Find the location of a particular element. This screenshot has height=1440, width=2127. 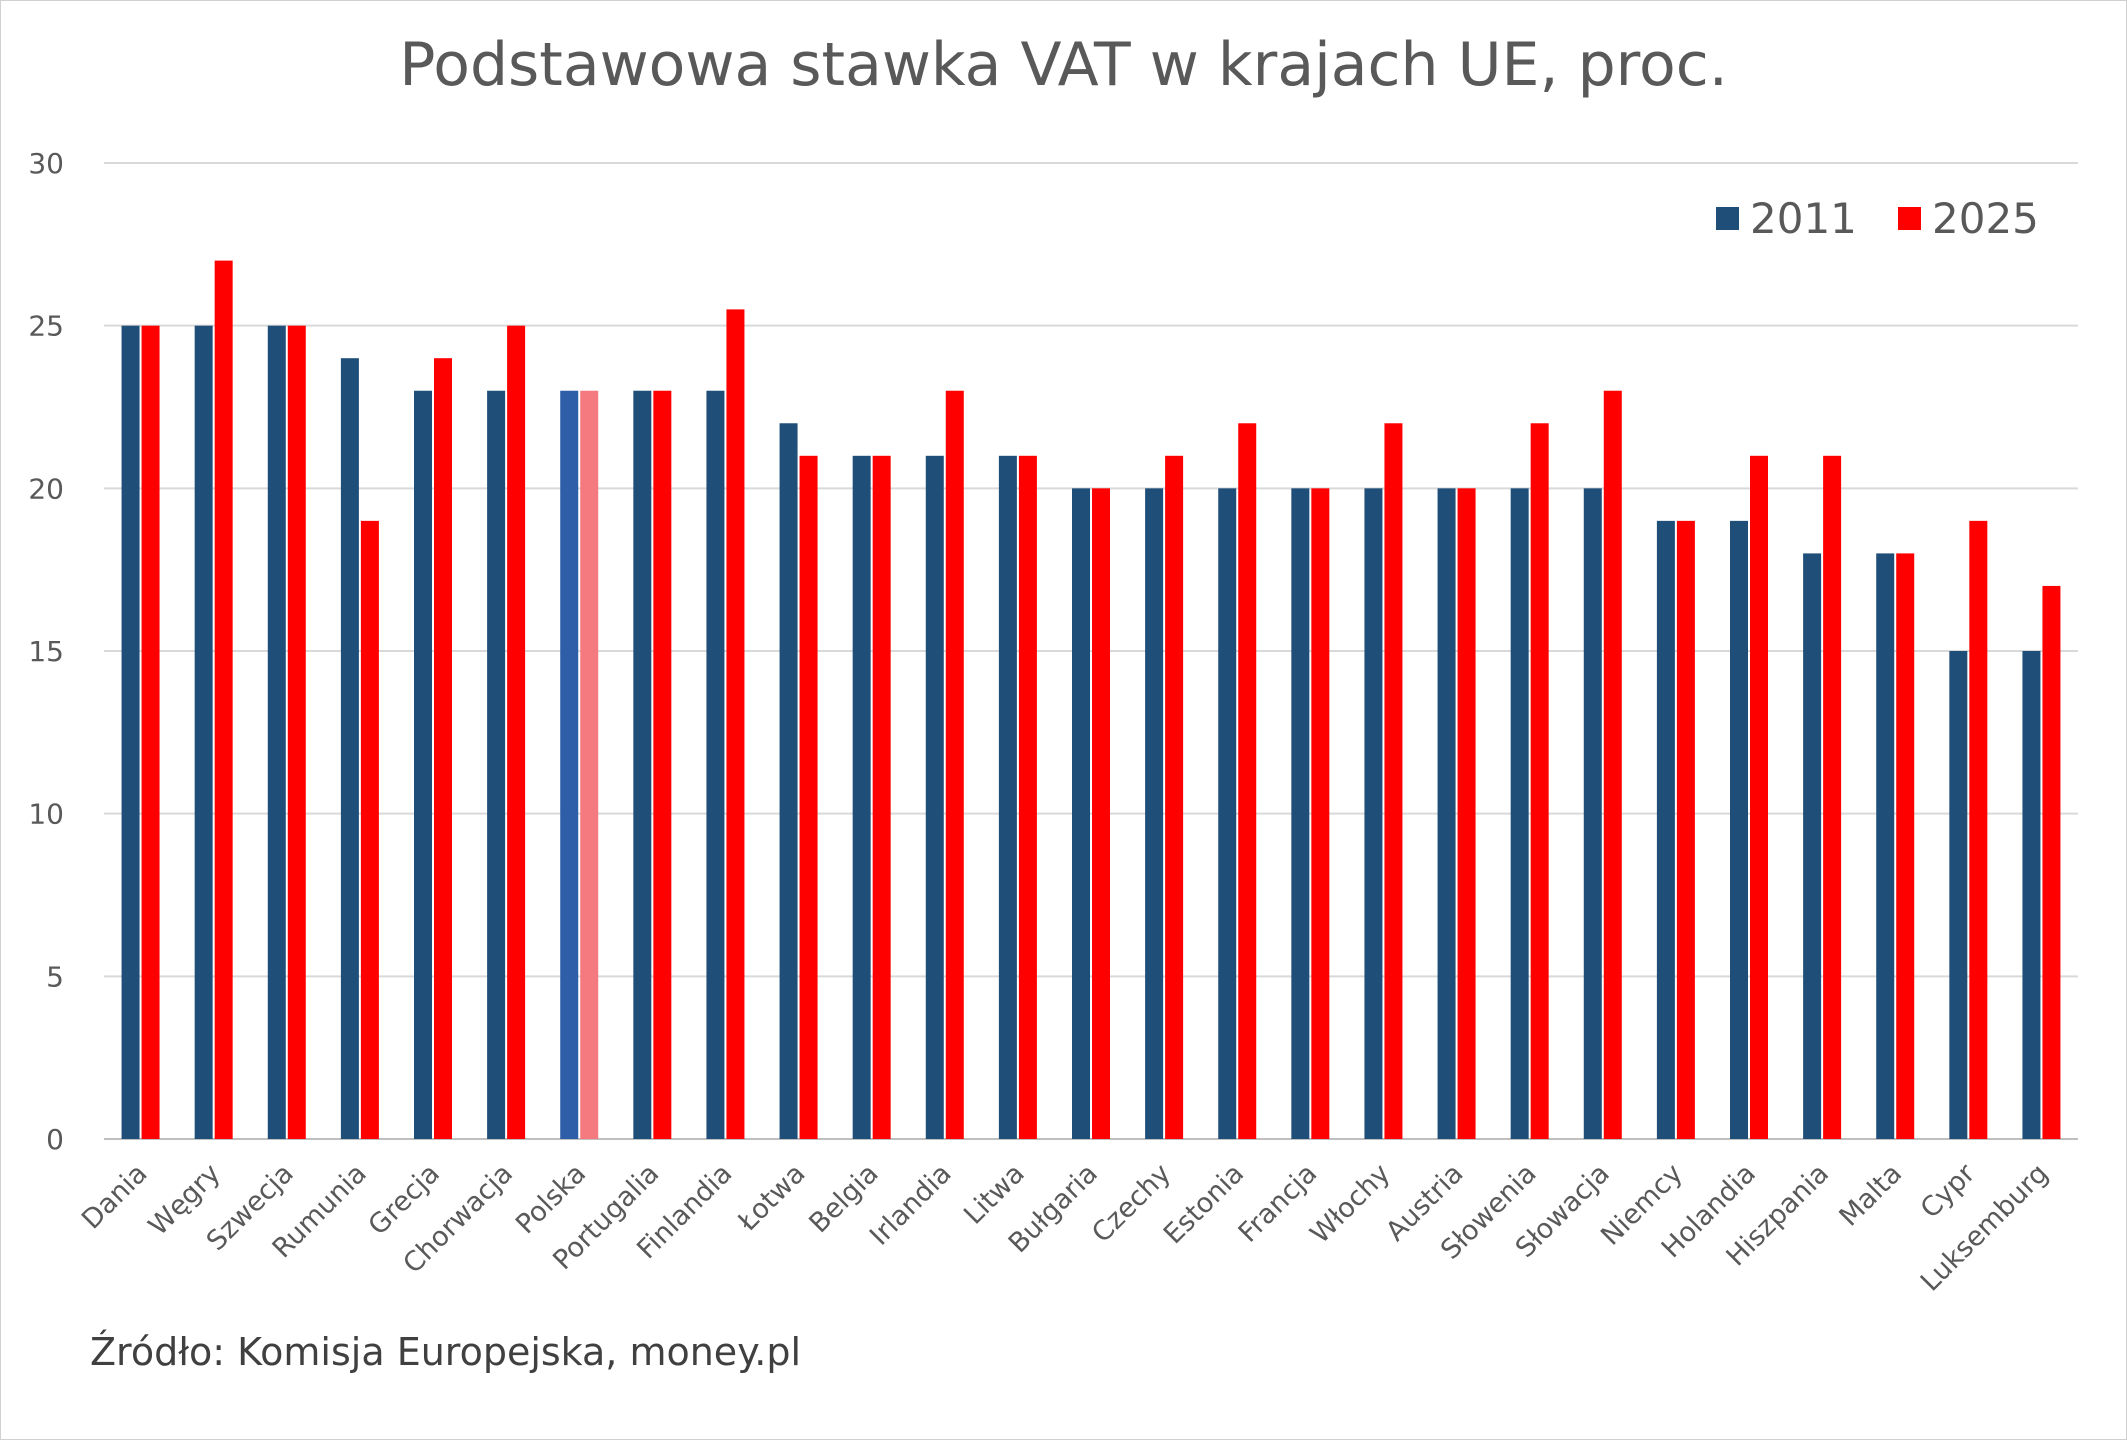

x-tick-label: Luksemburg is located at coordinates (1985, 1228).